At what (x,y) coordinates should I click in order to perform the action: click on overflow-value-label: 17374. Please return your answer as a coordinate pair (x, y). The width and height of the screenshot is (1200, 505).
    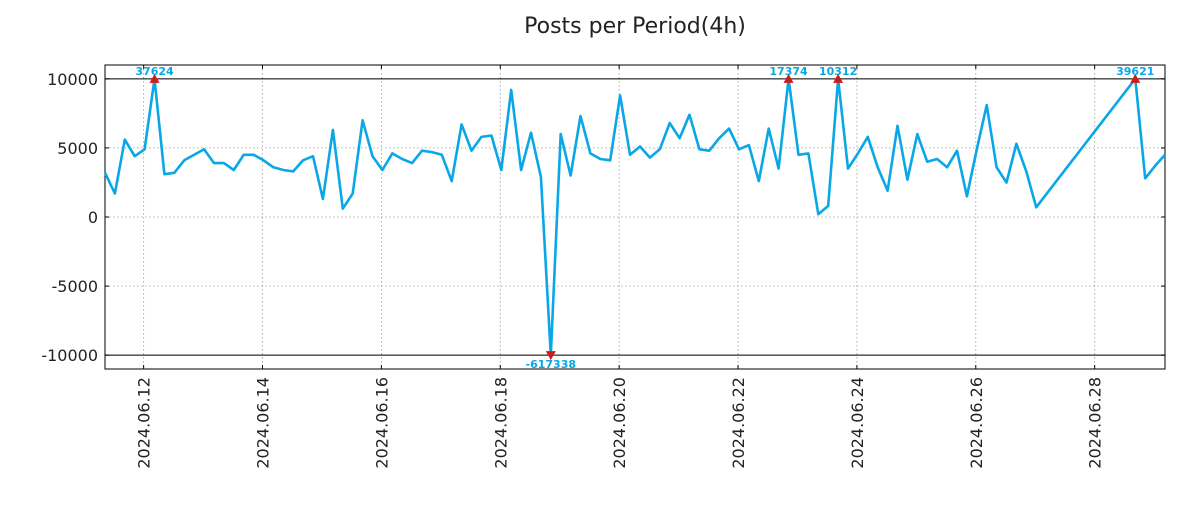
    Looking at the image, I should click on (788, 71).